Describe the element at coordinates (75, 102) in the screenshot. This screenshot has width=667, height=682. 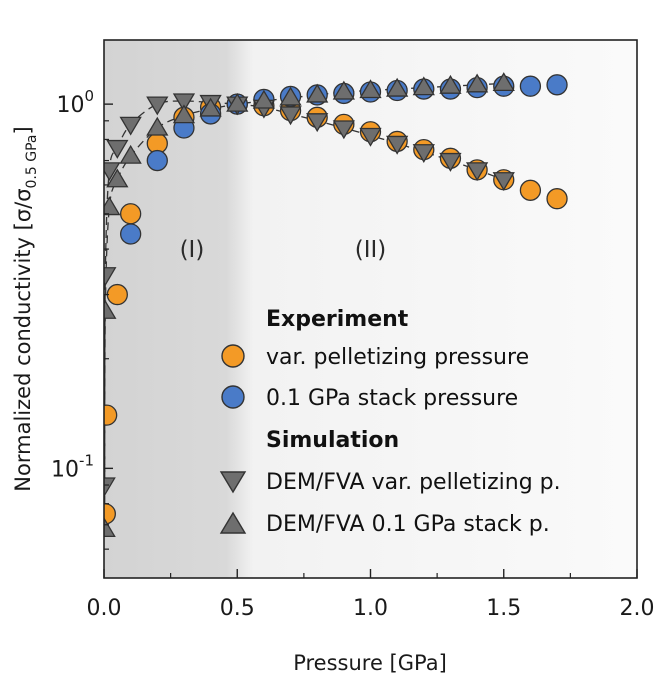
I see `y-tick-label-0: 10⁰` at that location.